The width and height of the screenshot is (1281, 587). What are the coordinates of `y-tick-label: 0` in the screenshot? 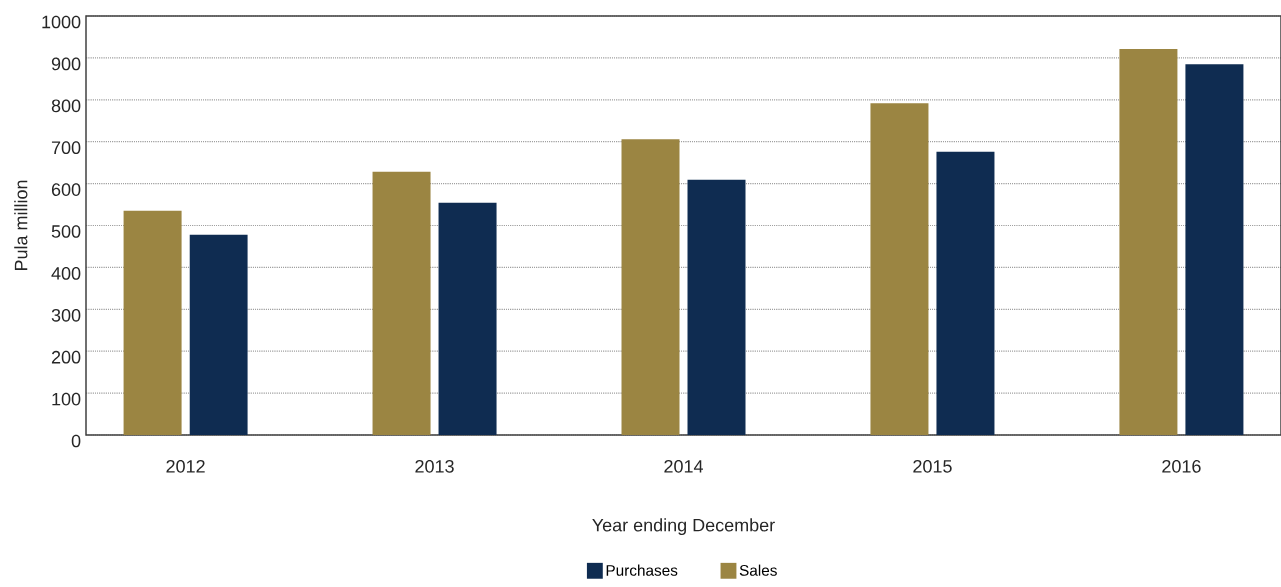 It's located at (76, 441).